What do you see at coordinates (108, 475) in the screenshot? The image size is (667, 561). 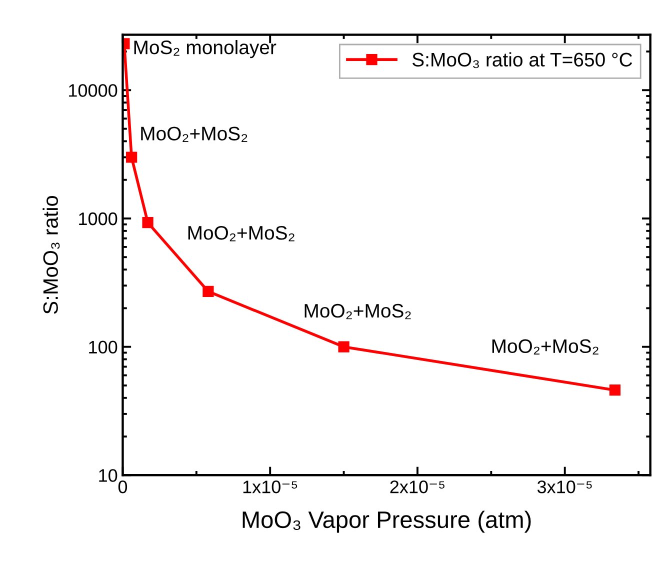 I see `y-tick-label: 10` at bounding box center [108, 475].